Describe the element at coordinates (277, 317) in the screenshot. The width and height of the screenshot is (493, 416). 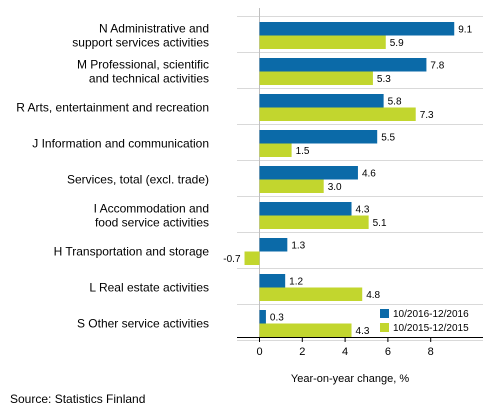
I see `data-label: 0.3` at that location.